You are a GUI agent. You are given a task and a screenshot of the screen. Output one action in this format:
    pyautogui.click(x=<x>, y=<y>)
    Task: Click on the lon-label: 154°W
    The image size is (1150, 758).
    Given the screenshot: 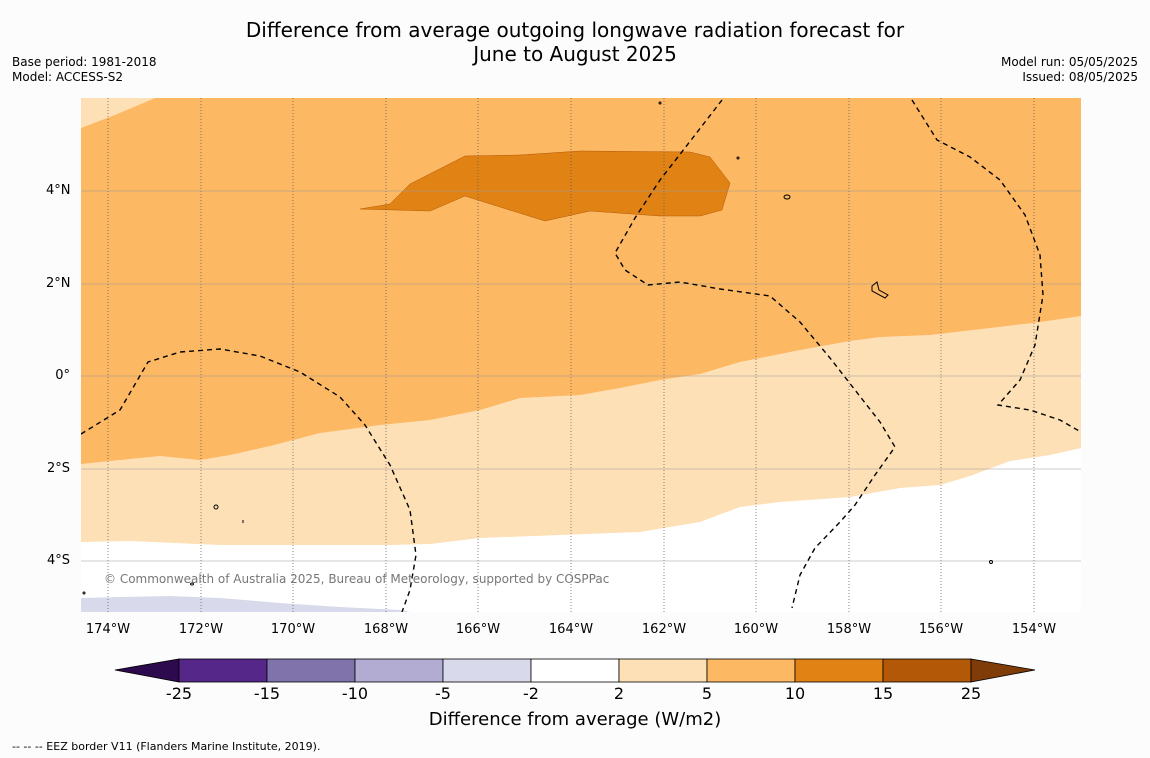 What is the action you would take?
    pyautogui.click(x=1034, y=629)
    